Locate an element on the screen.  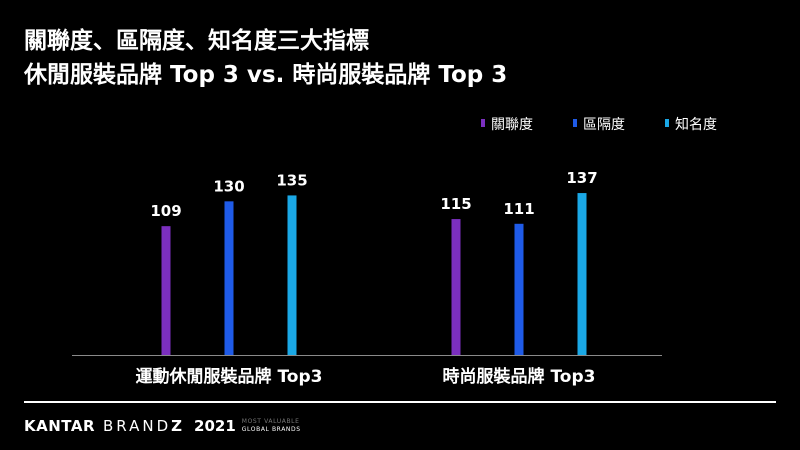
brandz-suffix: Z is located at coordinates (177, 426).